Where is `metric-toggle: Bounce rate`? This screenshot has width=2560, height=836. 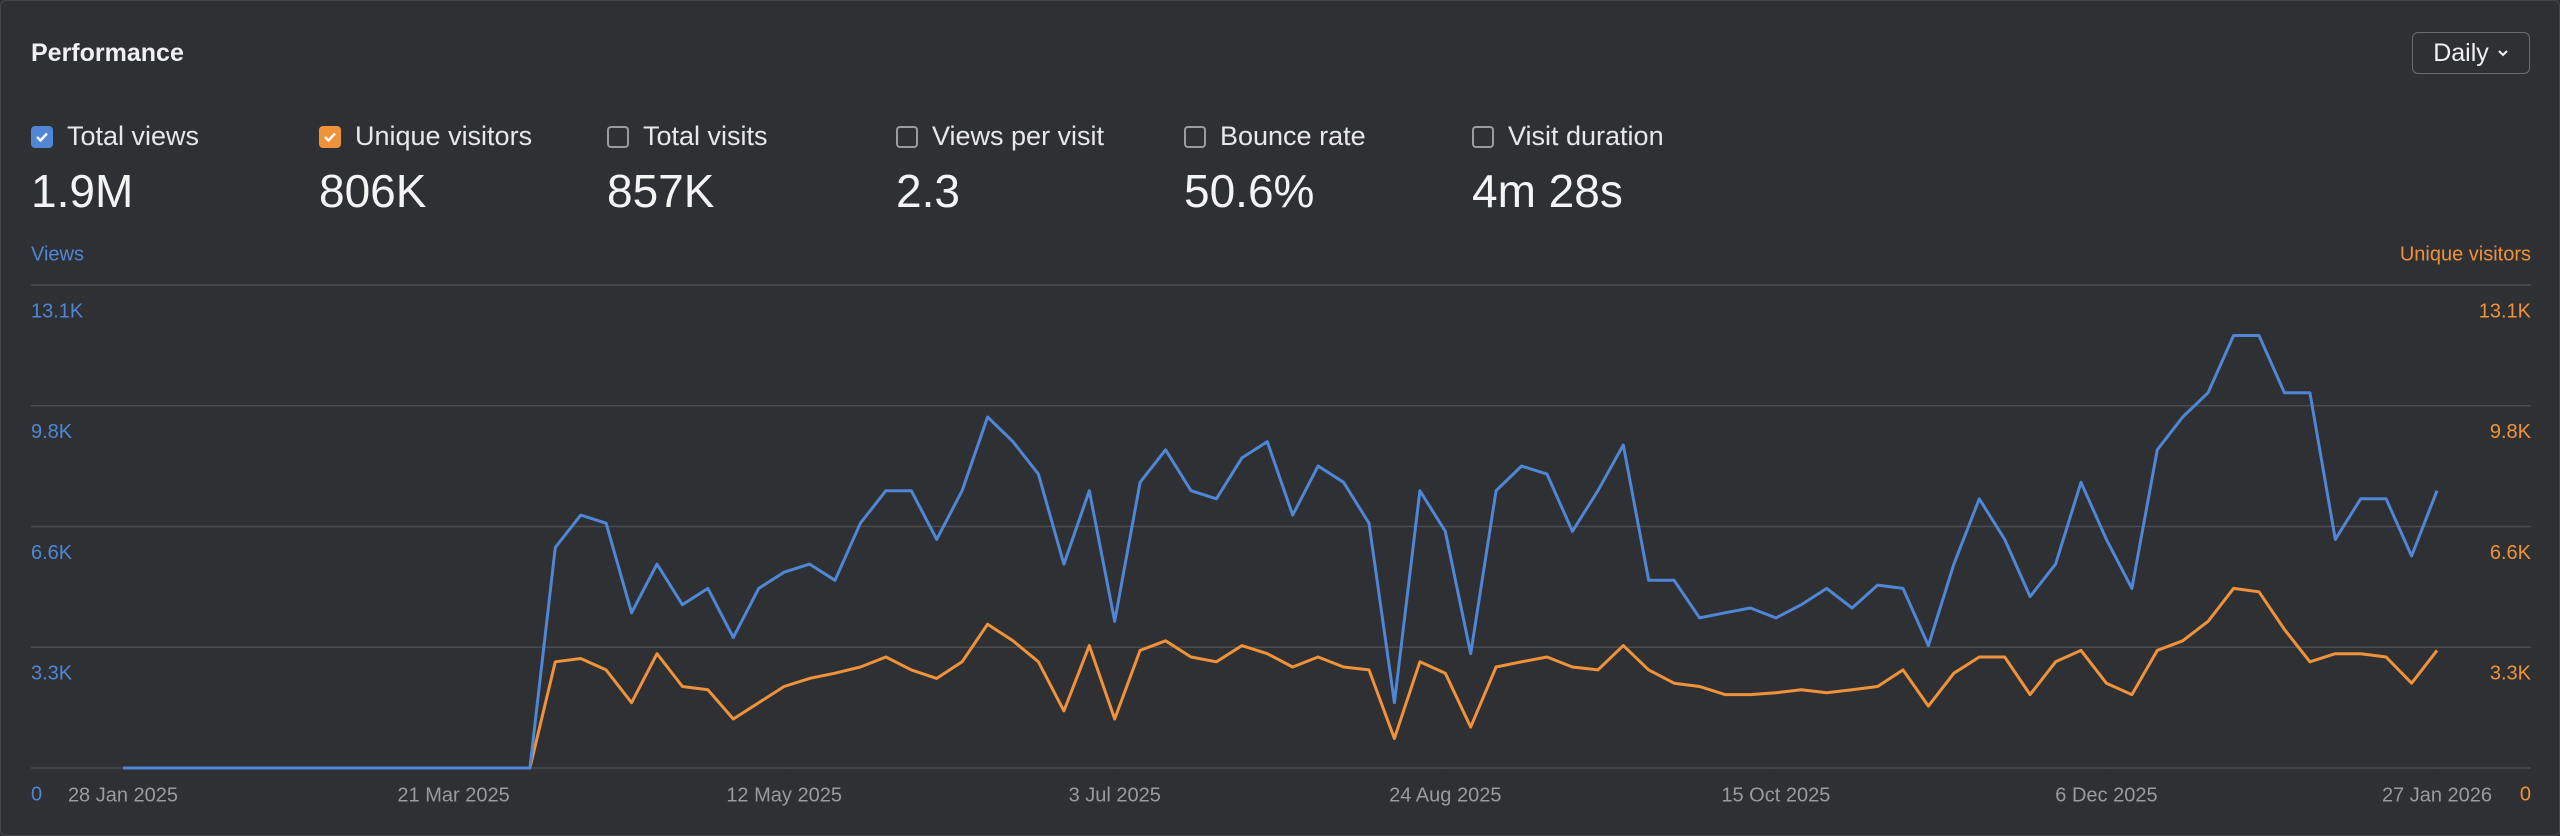 metric-toggle: Bounce rate is located at coordinates (1275, 136).